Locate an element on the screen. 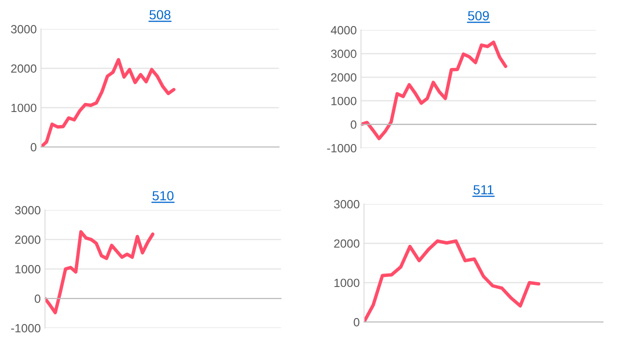 The width and height of the screenshot is (628, 349). chart-title: 508 is located at coordinates (160, 15).